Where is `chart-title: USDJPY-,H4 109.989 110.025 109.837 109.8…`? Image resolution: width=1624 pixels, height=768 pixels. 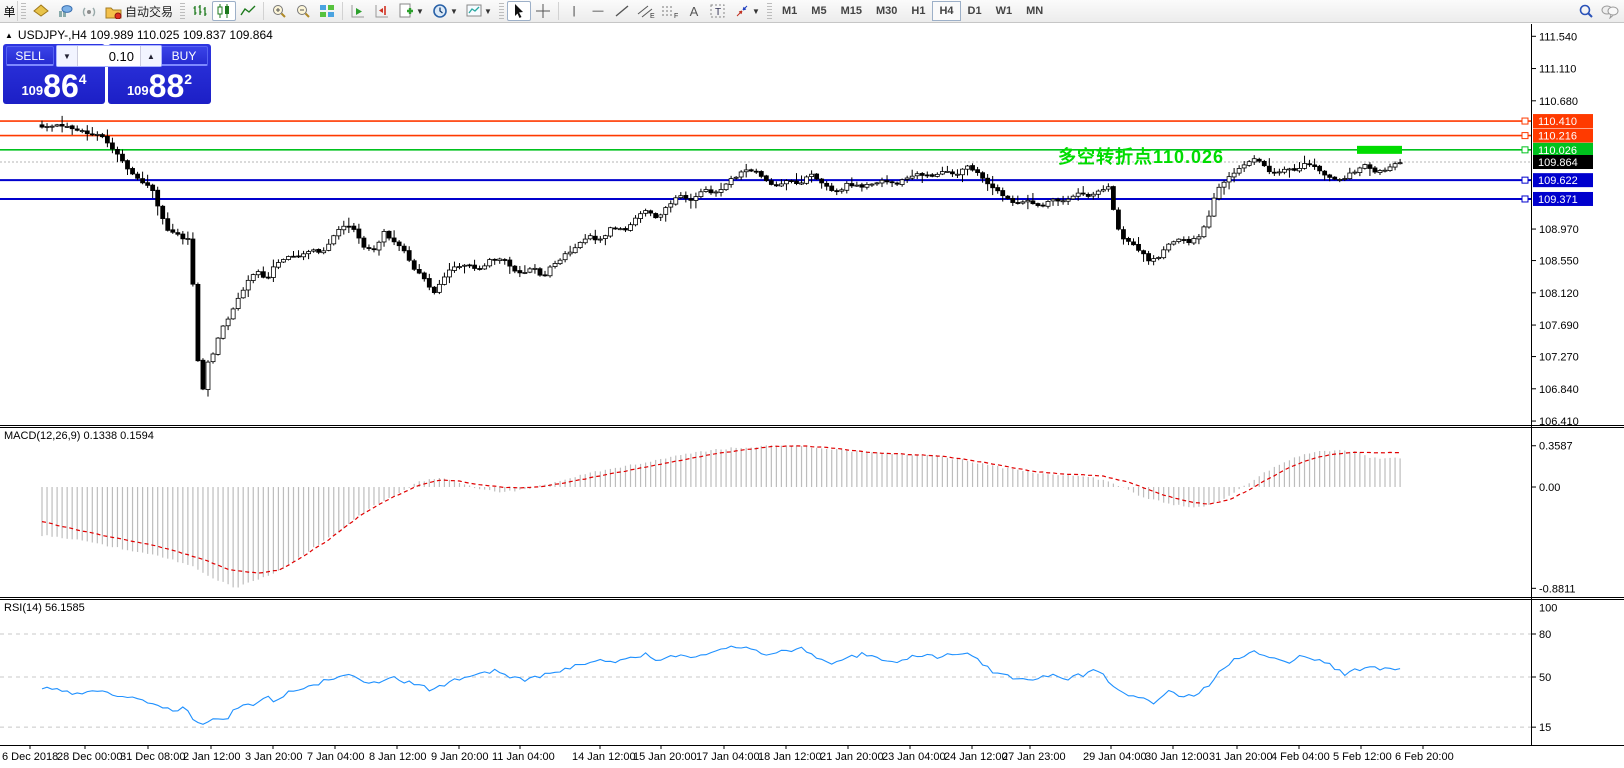
chart-title: USDJPY-,H4 109.989 110.025 109.837 109.8… is located at coordinates (145, 35).